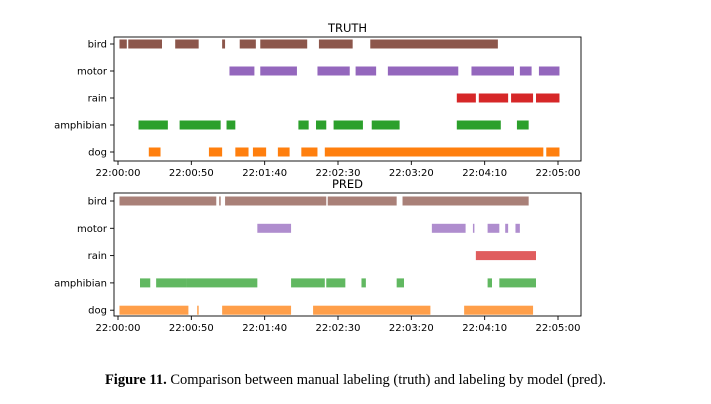 This screenshot has height=404, width=711. Describe the element at coordinates (191, 328) in the screenshot. I see `pred-xtick-label-1: 22:00:50` at that location.